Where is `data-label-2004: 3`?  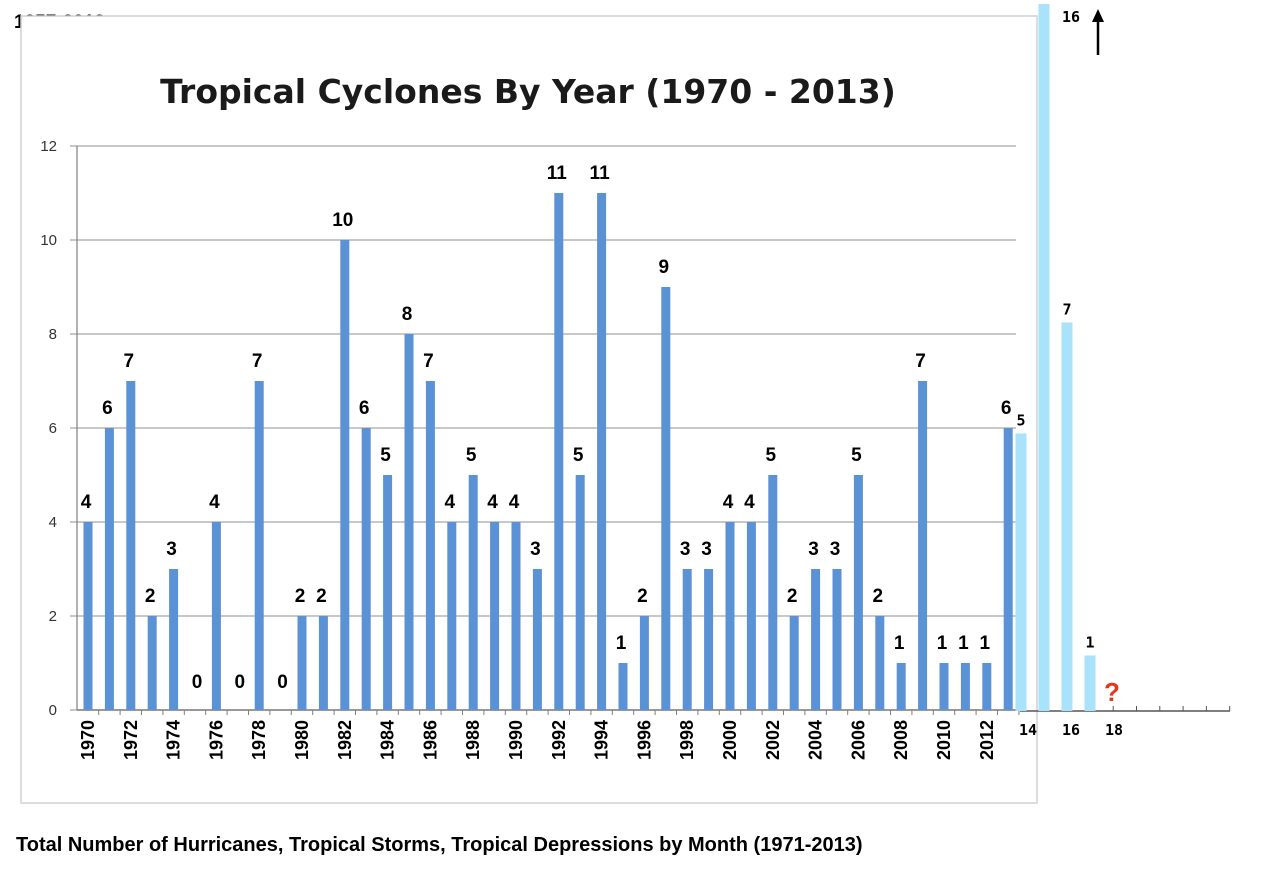
data-label-2004: 3 is located at coordinates (813, 549).